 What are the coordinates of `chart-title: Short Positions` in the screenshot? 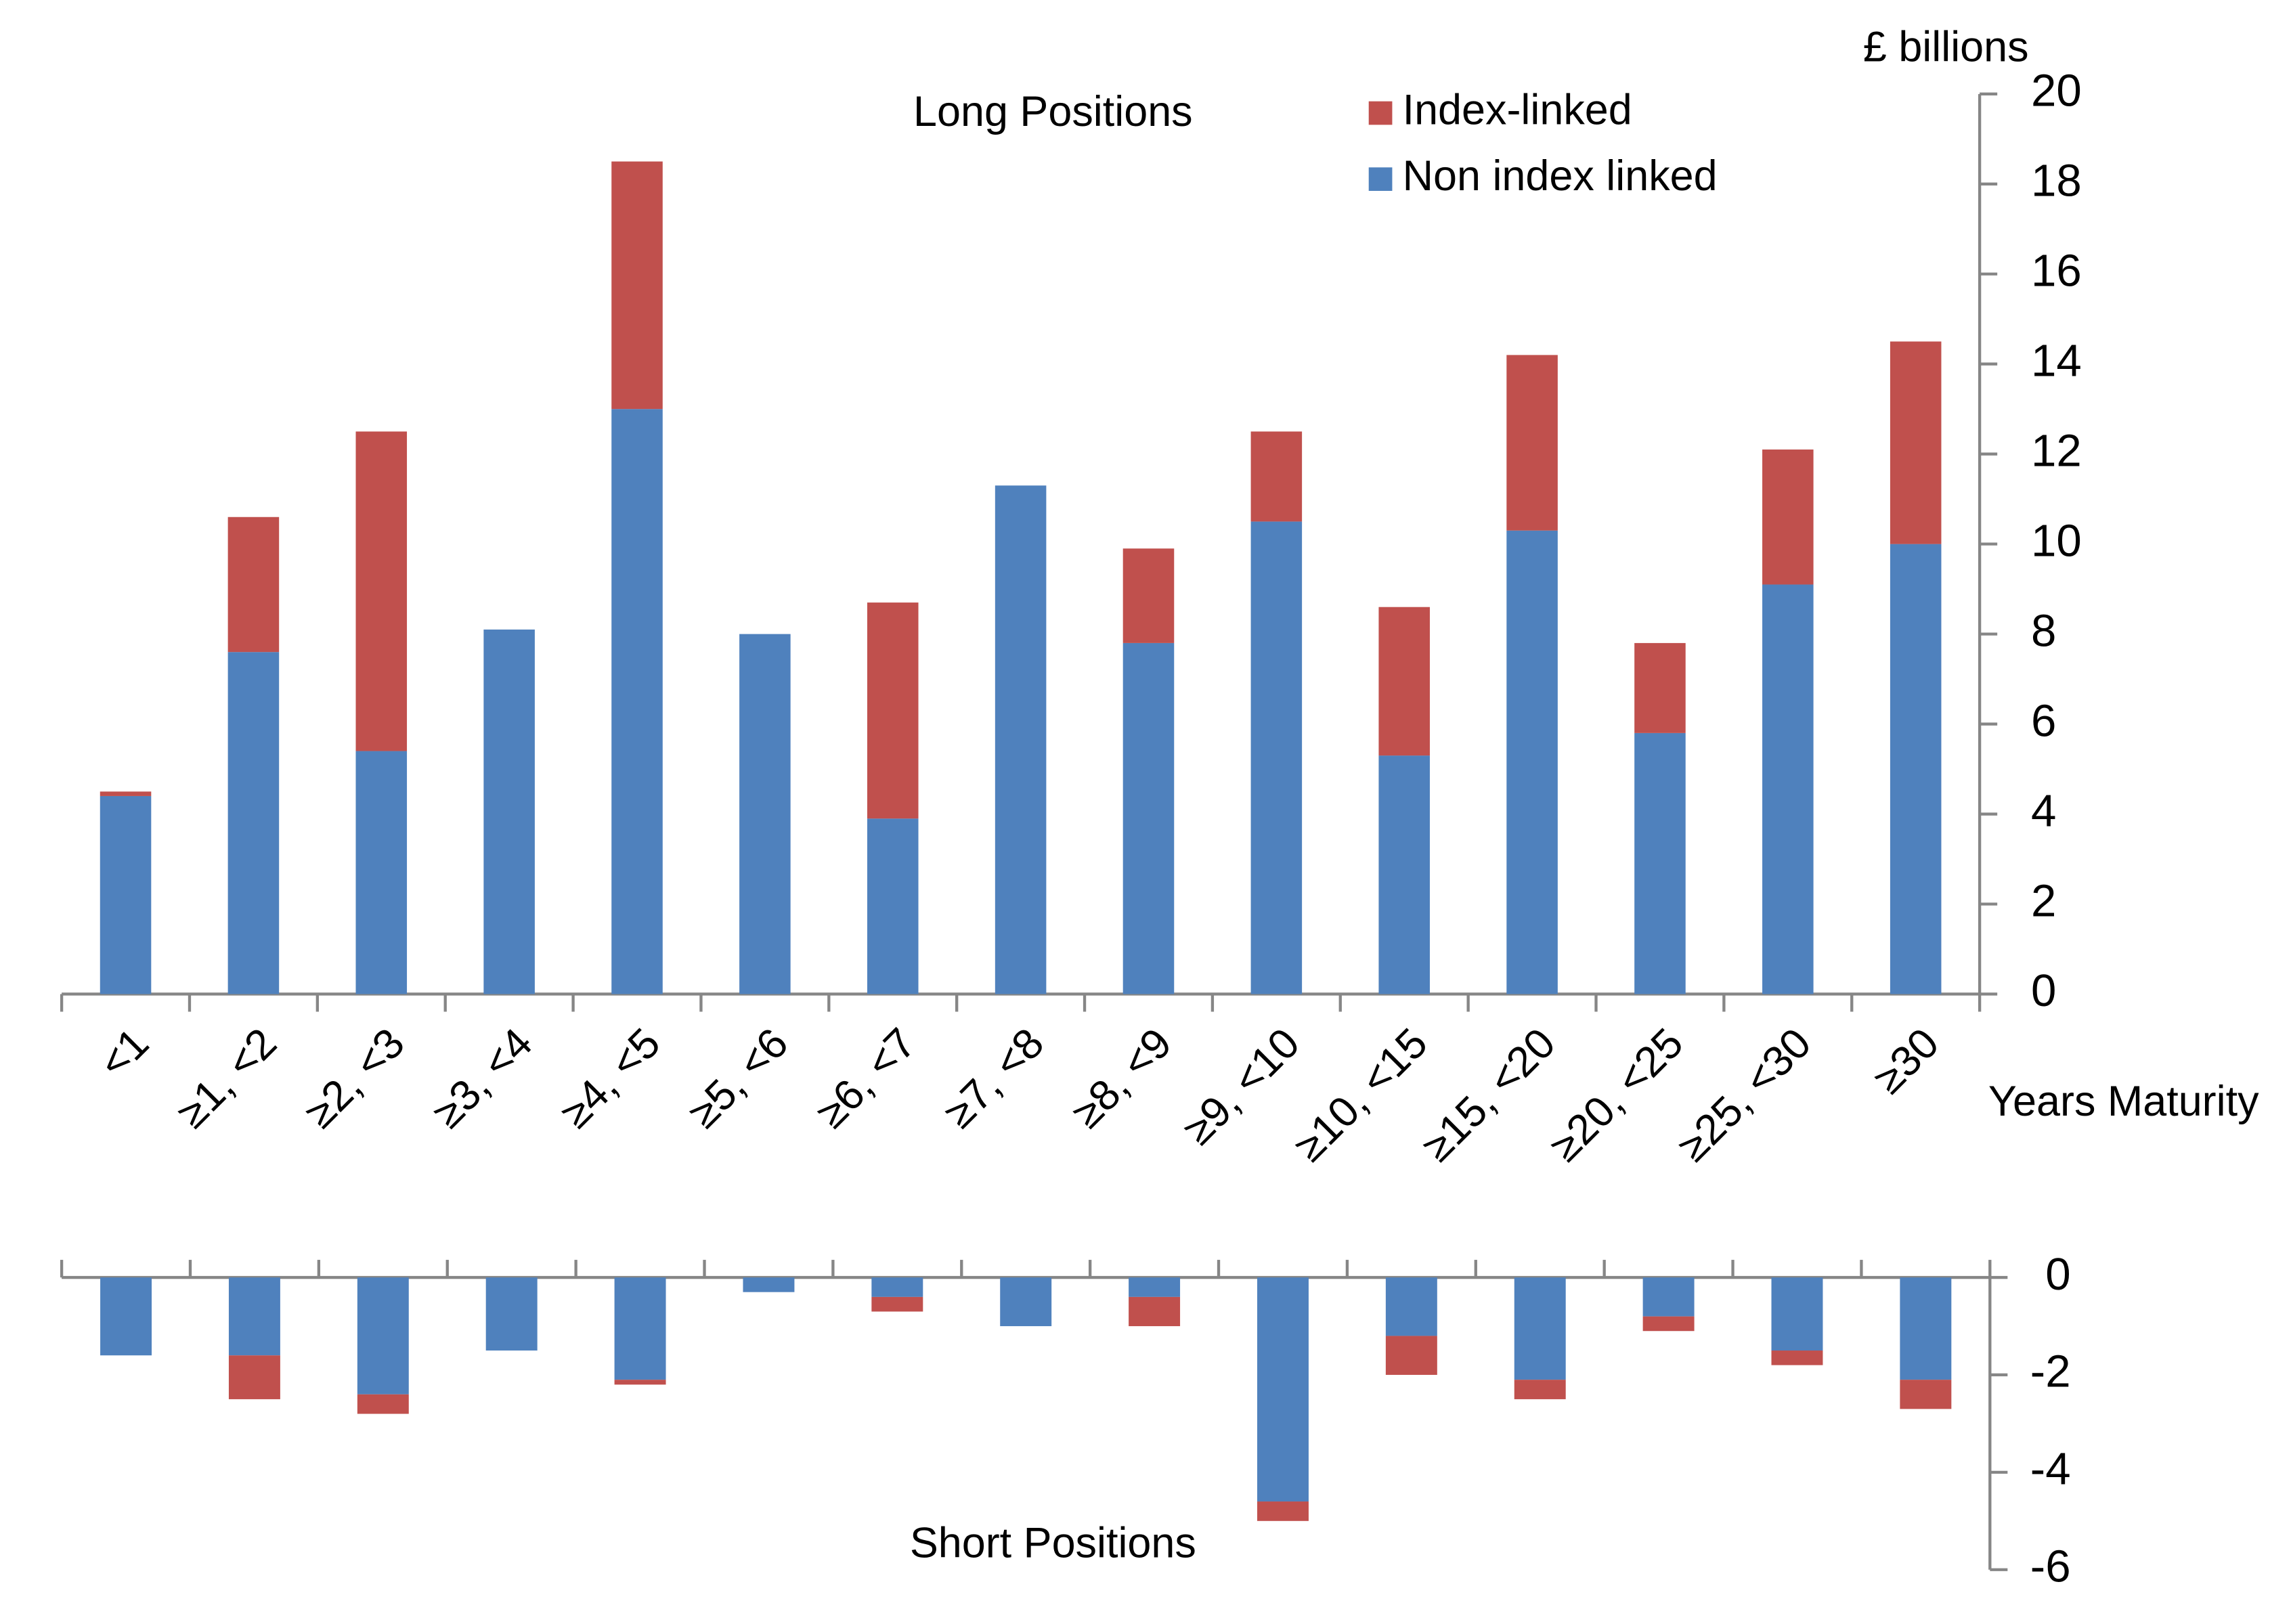 It's located at (1053, 1543).